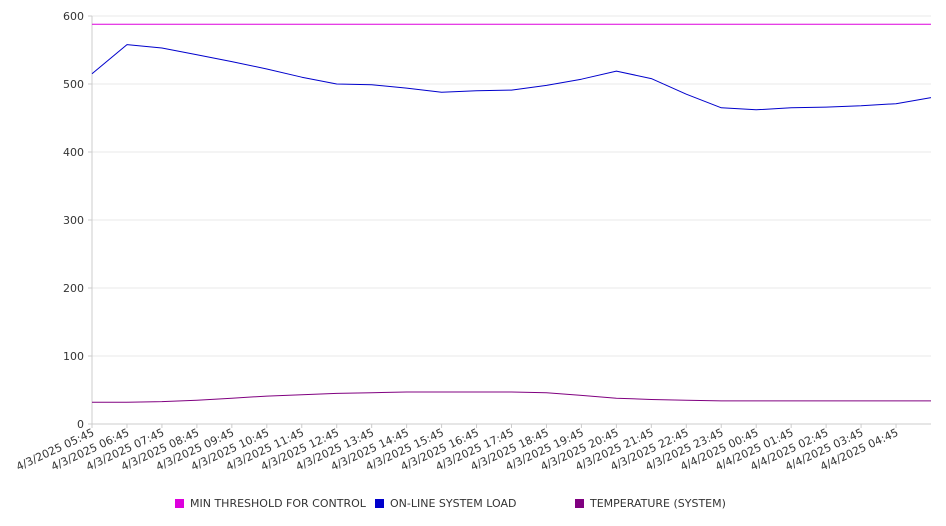 The image size is (946, 526). Describe the element at coordinates (511, 77) in the screenshot. I see `series-line-on-line-system-load` at that location.